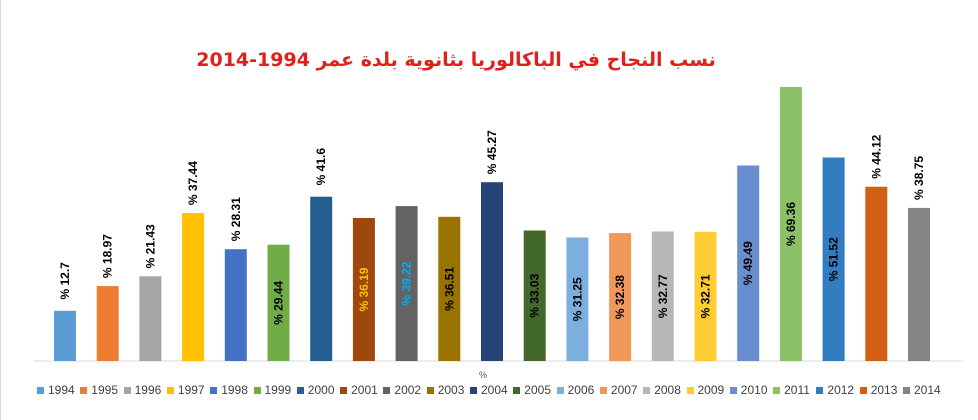 The height and width of the screenshot is (420, 978). What do you see at coordinates (791, 224) in the screenshot?
I see `data-label-2011: % 69.36` at bounding box center [791, 224].